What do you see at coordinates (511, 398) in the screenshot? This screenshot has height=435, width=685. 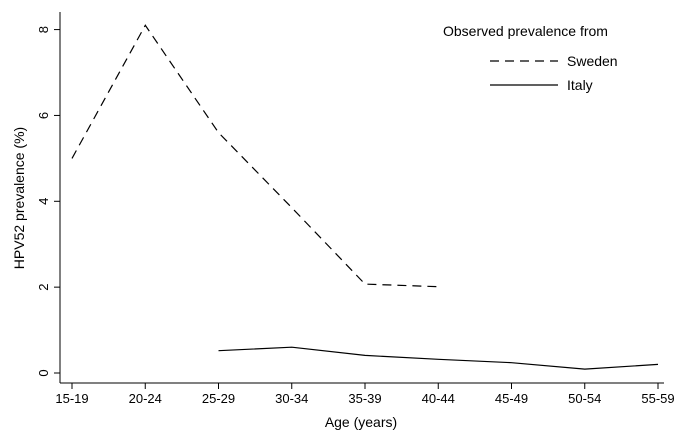 I see `x-tick-label: 45-49` at bounding box center [511, 398].